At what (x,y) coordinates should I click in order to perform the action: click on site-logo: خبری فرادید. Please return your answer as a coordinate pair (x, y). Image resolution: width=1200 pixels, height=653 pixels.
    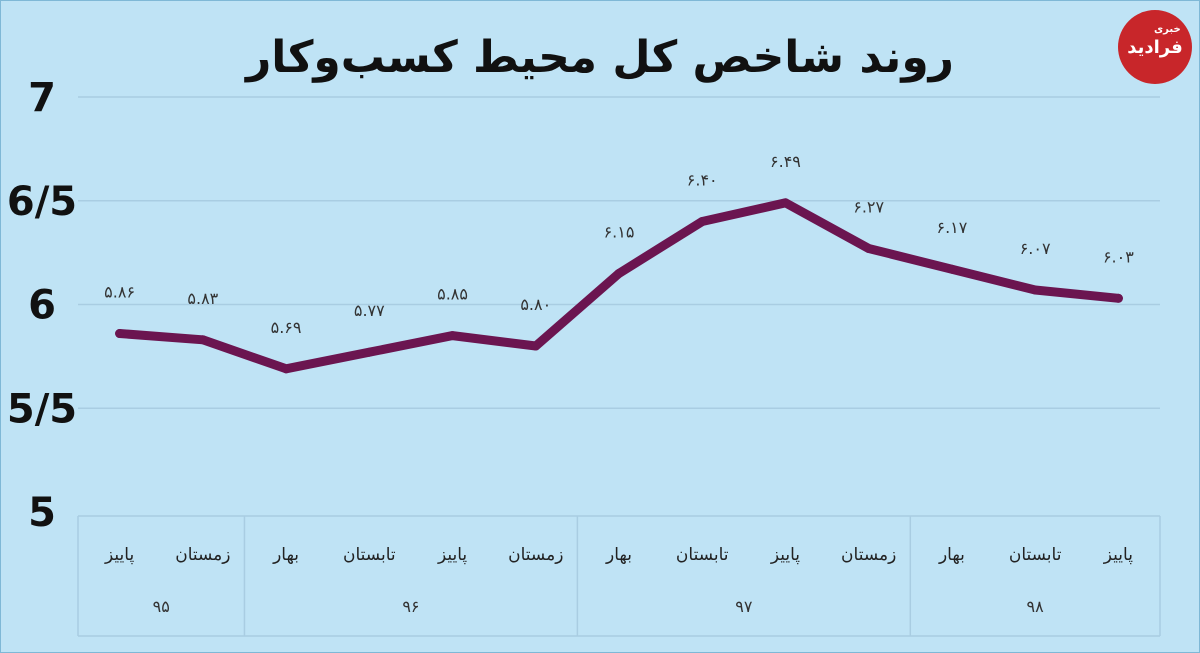
    Looking at the image, I should click on (1155, 47).